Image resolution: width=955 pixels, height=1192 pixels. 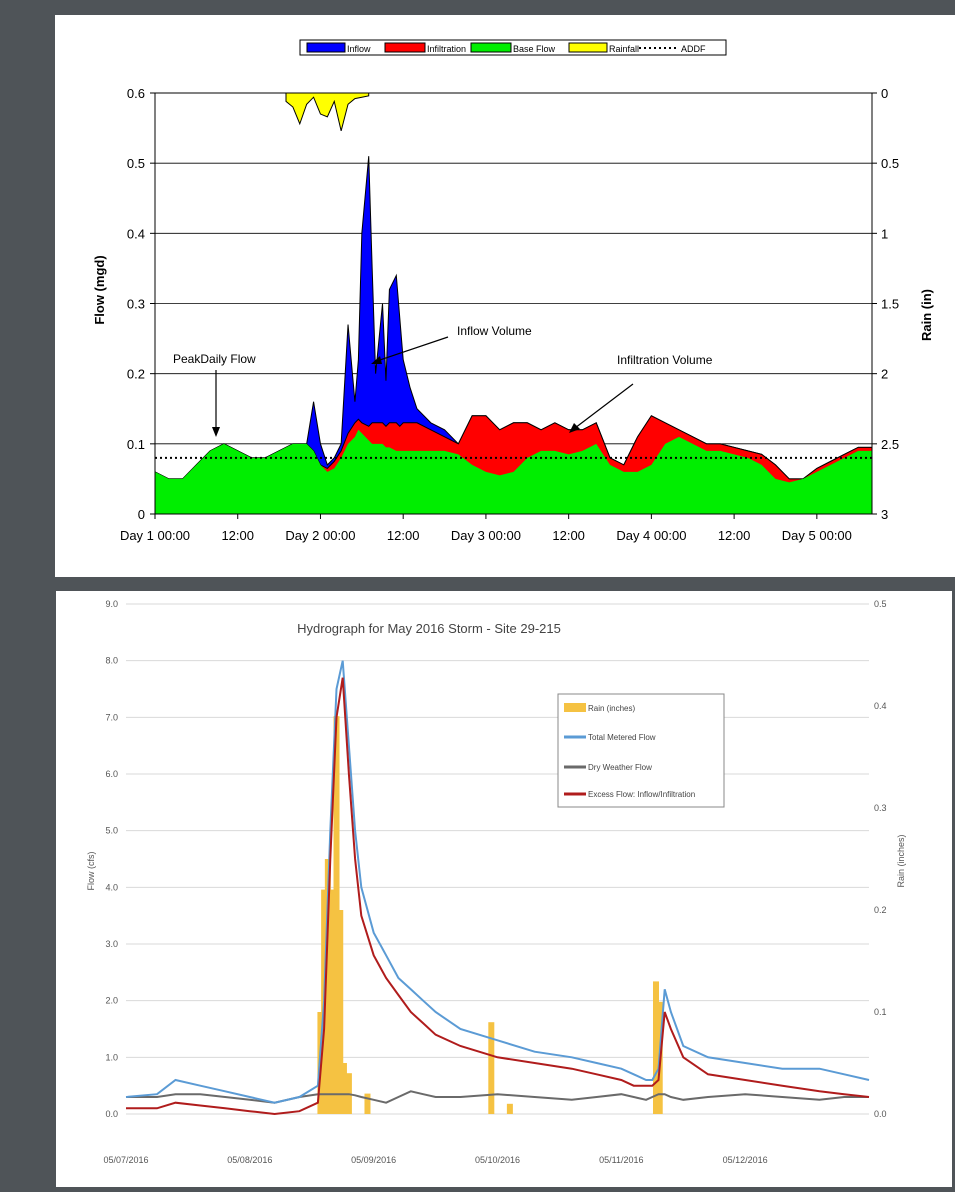 I want to click on arrowhead-infiltration, so click(x=574, y=428).